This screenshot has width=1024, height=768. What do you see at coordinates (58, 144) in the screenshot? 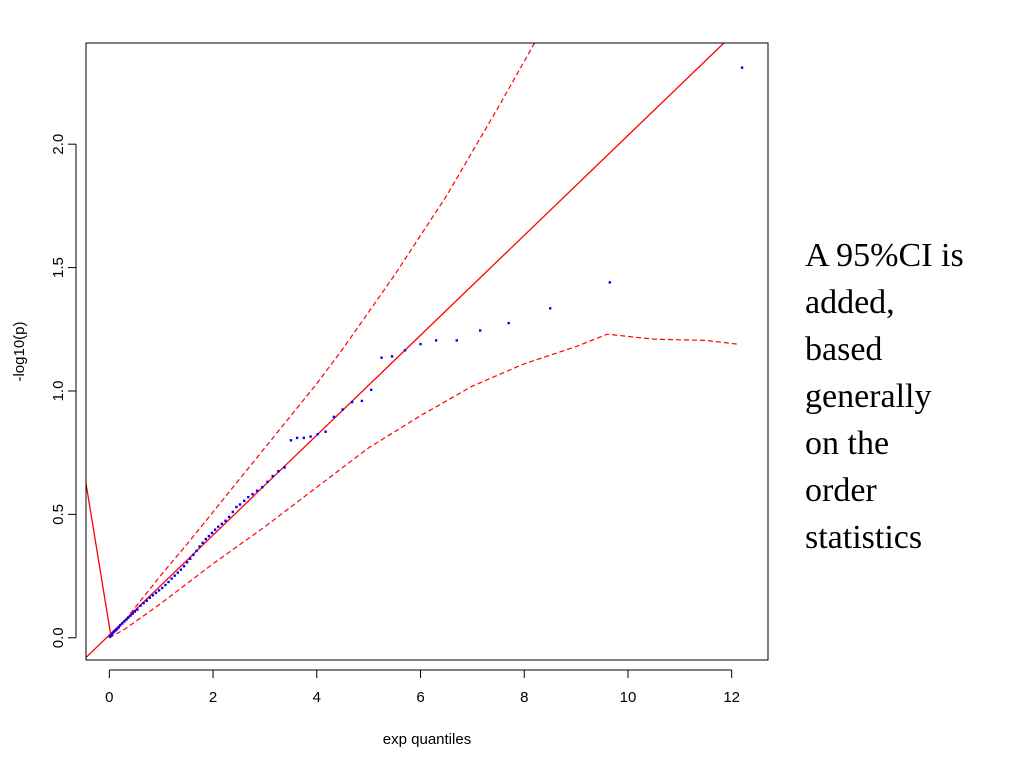
I see `y-tick-label: 2.0` at bounding box center [58, 144].